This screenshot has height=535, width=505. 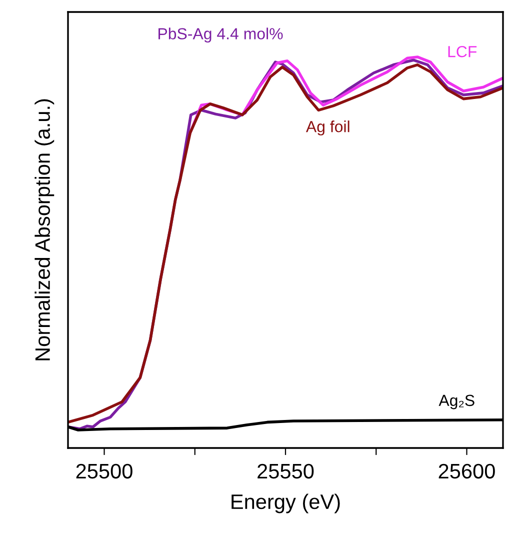 I want to click on x-tick-label: 25500, so click(x=104, y=471).